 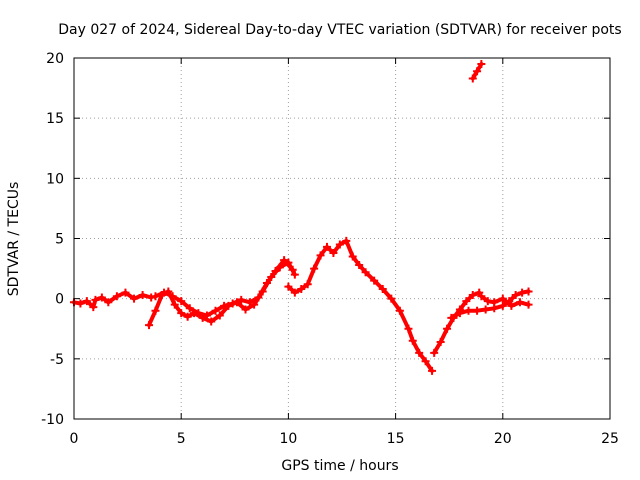 What do you see at coordinates (57, 360) in the screenshot?
I see `y-tick-label: -5` at bounding box center [57, 360].